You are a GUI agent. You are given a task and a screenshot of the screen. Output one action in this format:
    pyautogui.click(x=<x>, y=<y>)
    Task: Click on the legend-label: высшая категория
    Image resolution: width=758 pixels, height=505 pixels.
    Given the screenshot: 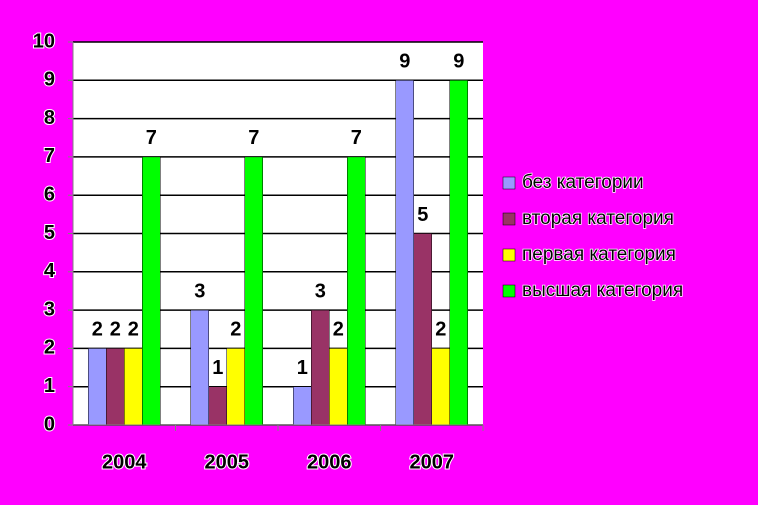 What is the action you would take?
    pyautogui.click(x=602, y=290)
    